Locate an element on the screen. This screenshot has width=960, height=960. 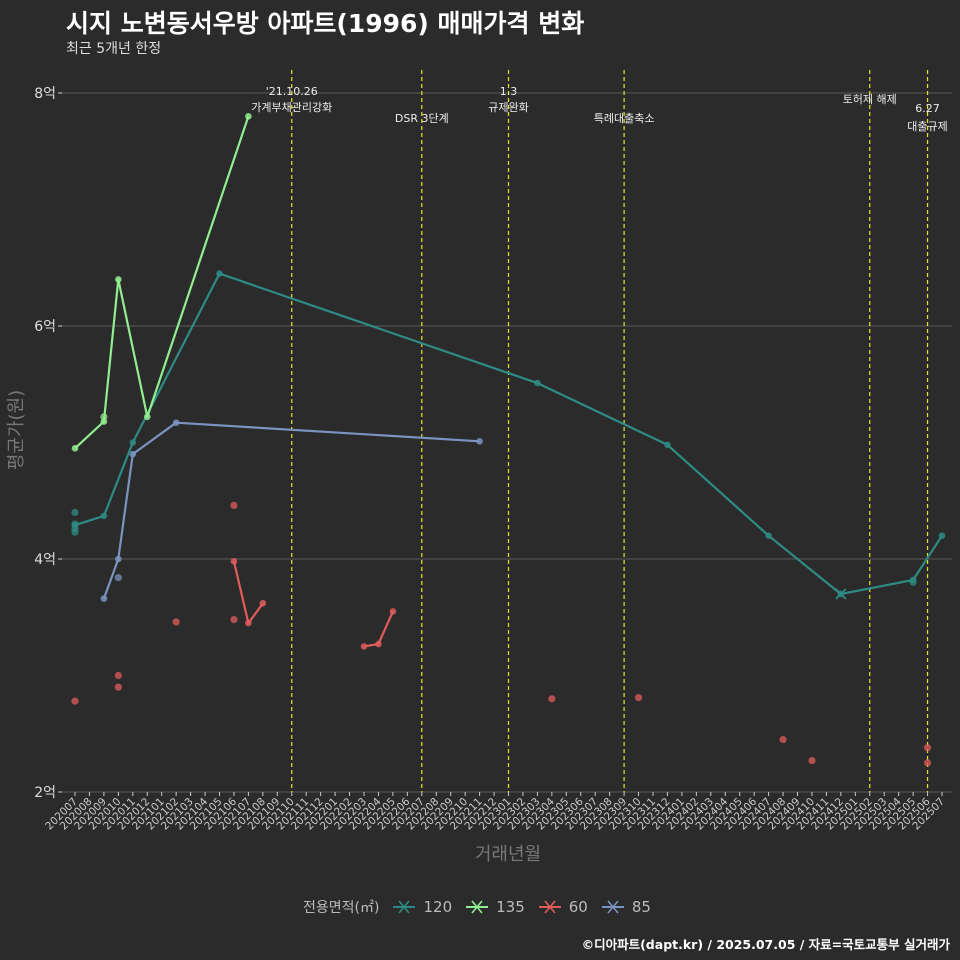
y-tick-label: 2억 is located at coordinates (45, 793).